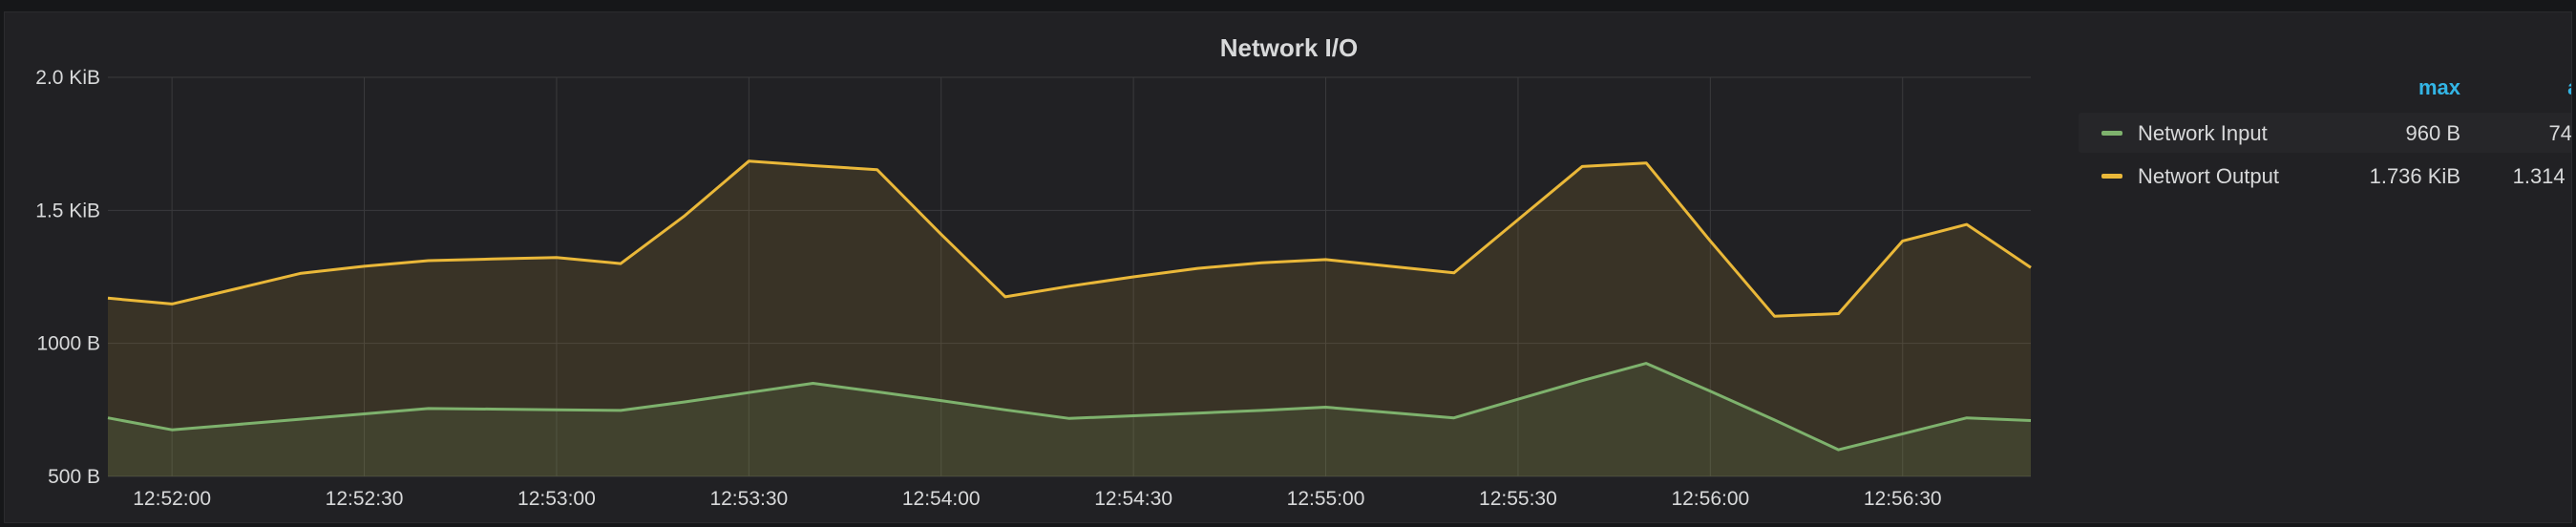  Describe the element at coordinates (1069, 407) in the screenshot. I see `network-input-series-line` at that location.